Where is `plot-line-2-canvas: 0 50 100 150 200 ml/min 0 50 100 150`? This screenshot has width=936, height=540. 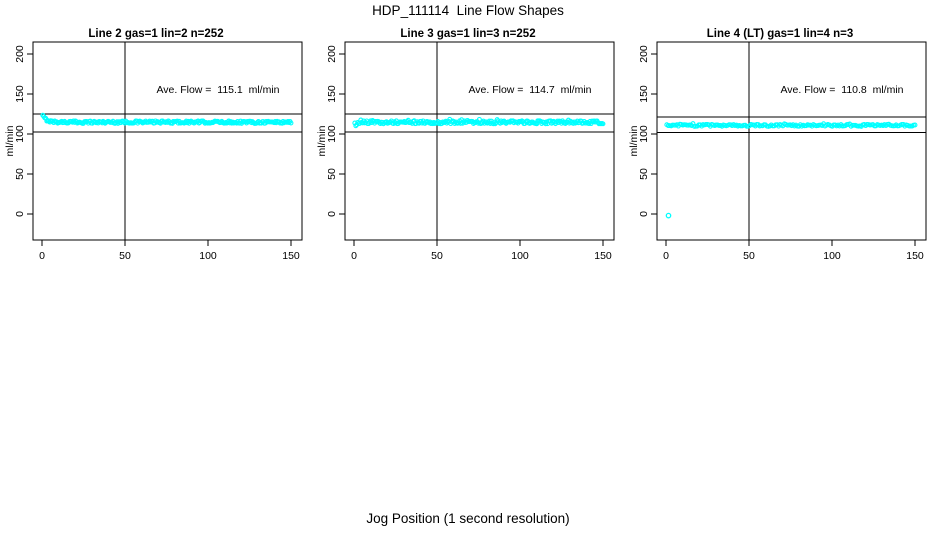 plot-line-2-canvas: 0 50 100 150 200 ml/min 0 50 100 150 is located at coordinates (153, 151).